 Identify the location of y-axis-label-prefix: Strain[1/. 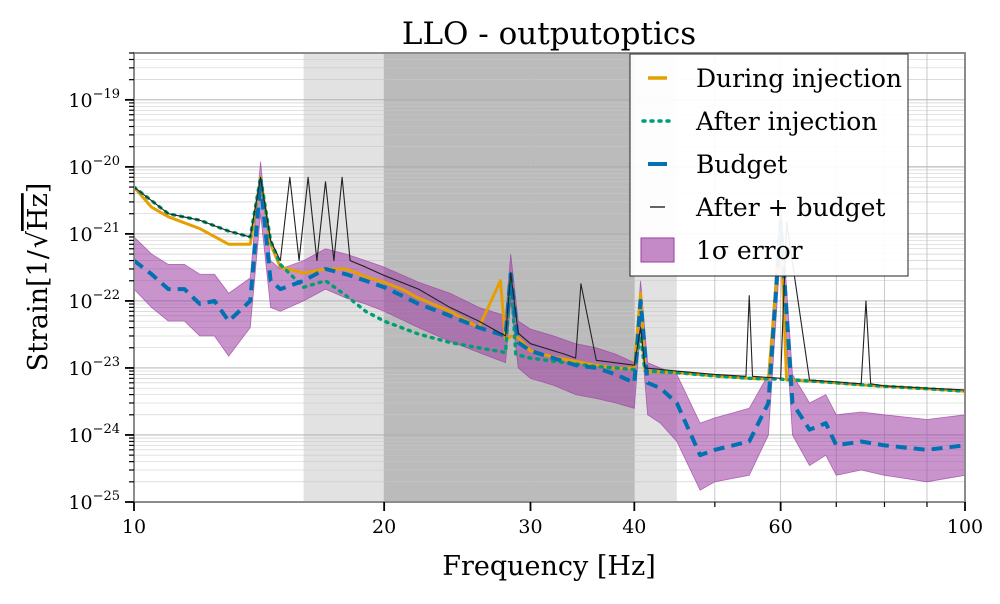
(38, 310).